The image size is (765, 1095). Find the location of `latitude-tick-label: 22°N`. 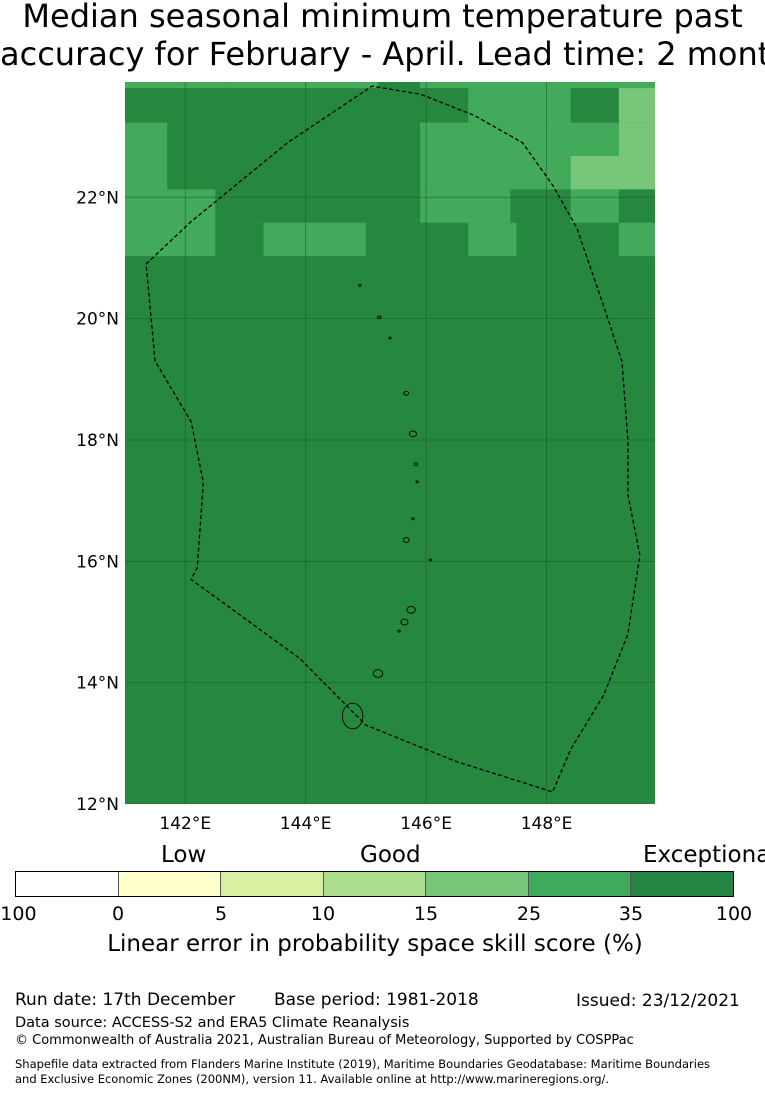

latitude-tick-label: 22°N is located at coordinates (97, 198).